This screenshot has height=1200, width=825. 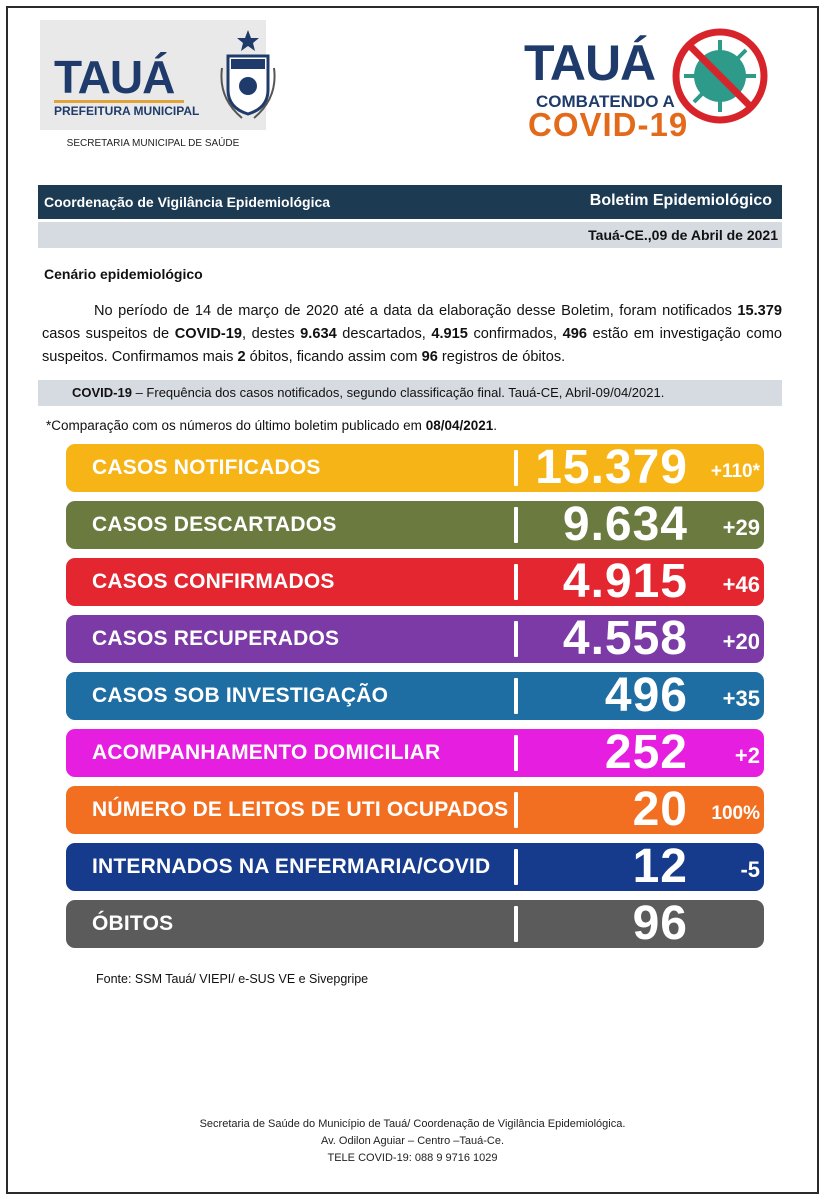 What do you see at coordinates (646, 695) in the screenshot?
I see `stat-value: 496` at bounding box center [646, 695].